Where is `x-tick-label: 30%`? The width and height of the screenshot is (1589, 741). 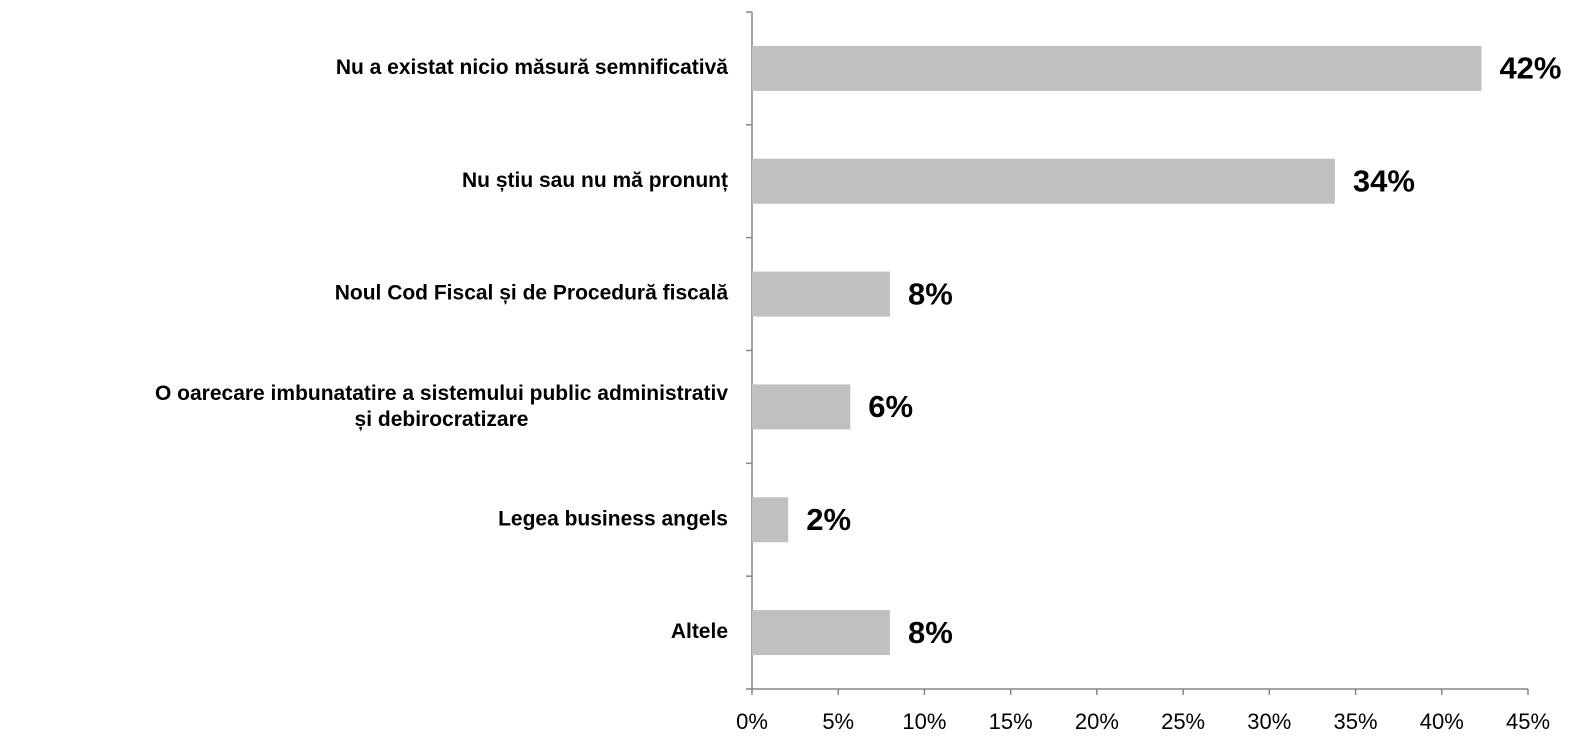 x-tick-label: 30% is located at coordinates (1269, 721).